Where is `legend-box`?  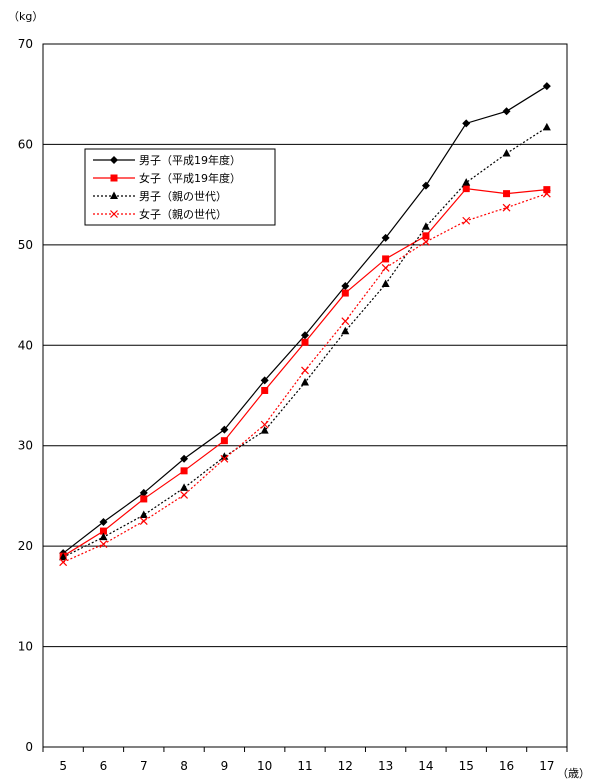 legend-box is located at coordinates (180, 187).